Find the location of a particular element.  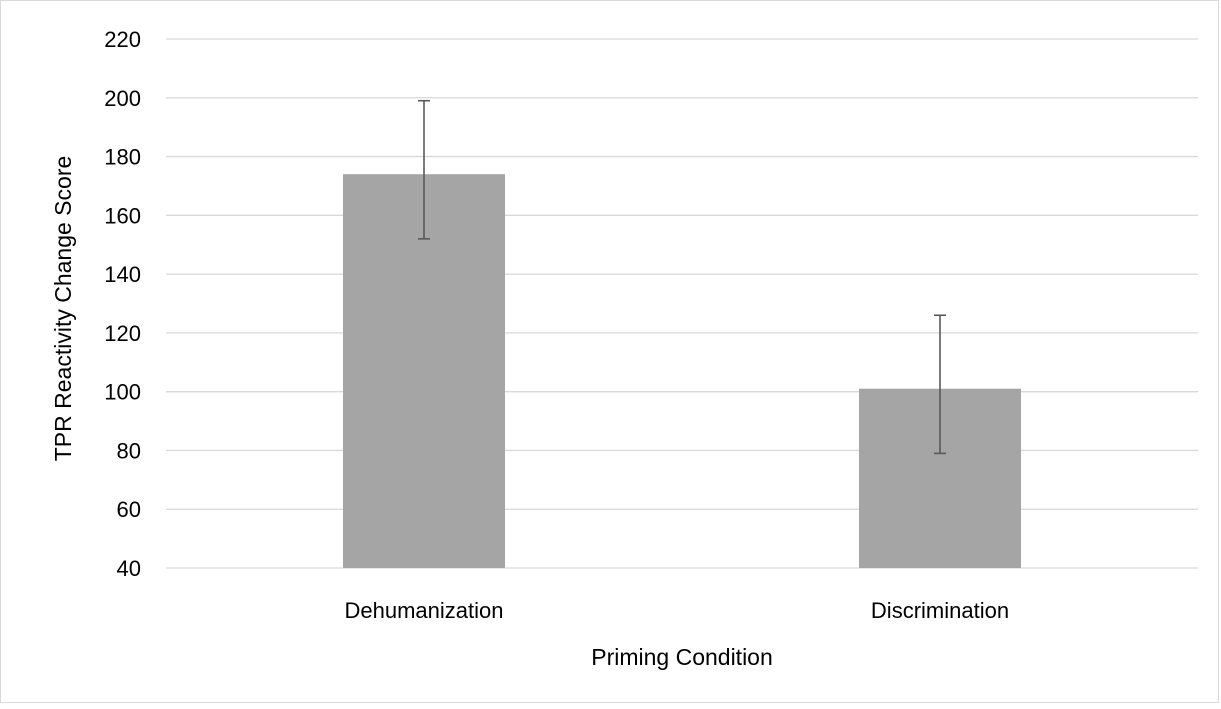

error-bar-discrimination is located at coordinates (940, 384).